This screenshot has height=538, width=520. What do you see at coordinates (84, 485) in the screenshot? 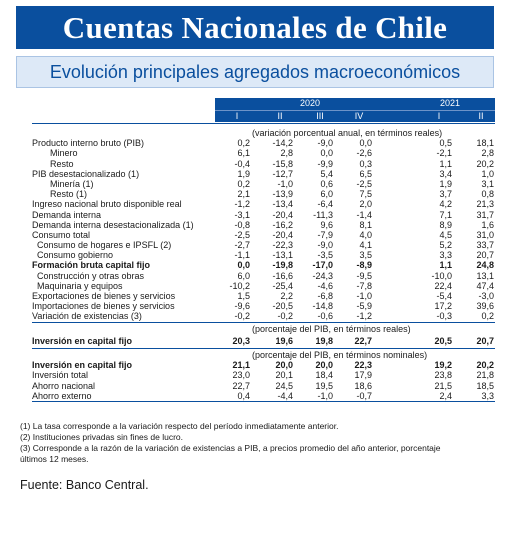
I see `source-note: Fuente: Banco Central.` at bounding box center [84, 485].